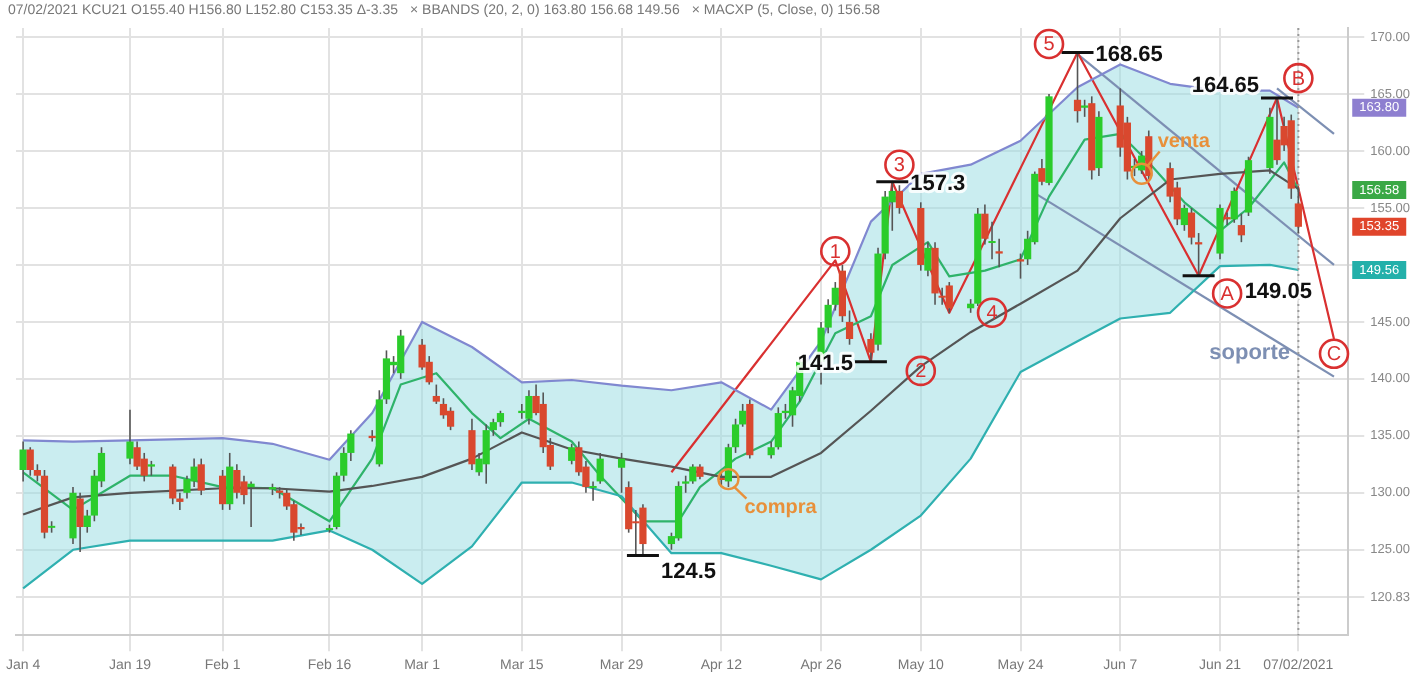 This screenshot has width=1420, height=680. I want to click on annotation: 1, so click(835, 252).